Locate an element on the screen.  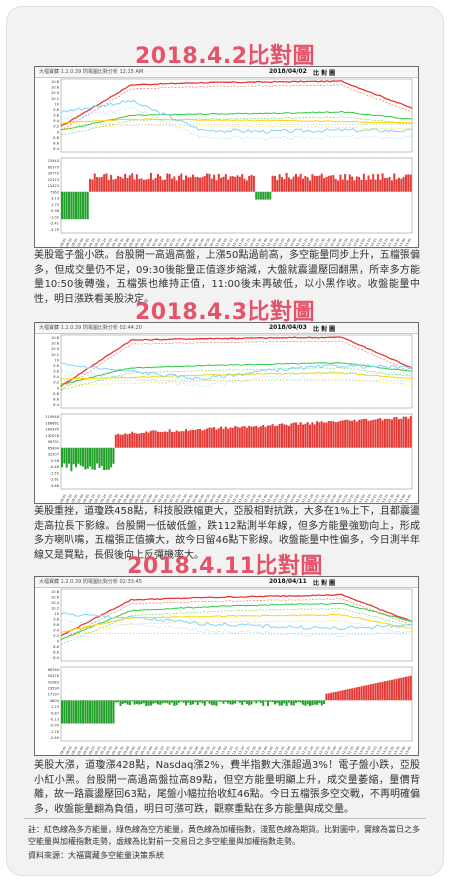
x-tick-label: 11:00 is located at coordinates (218, 242).